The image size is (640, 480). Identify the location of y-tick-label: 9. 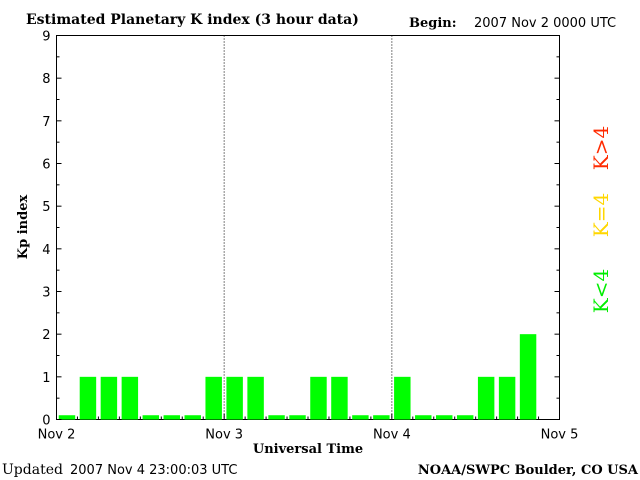
(46, 37).